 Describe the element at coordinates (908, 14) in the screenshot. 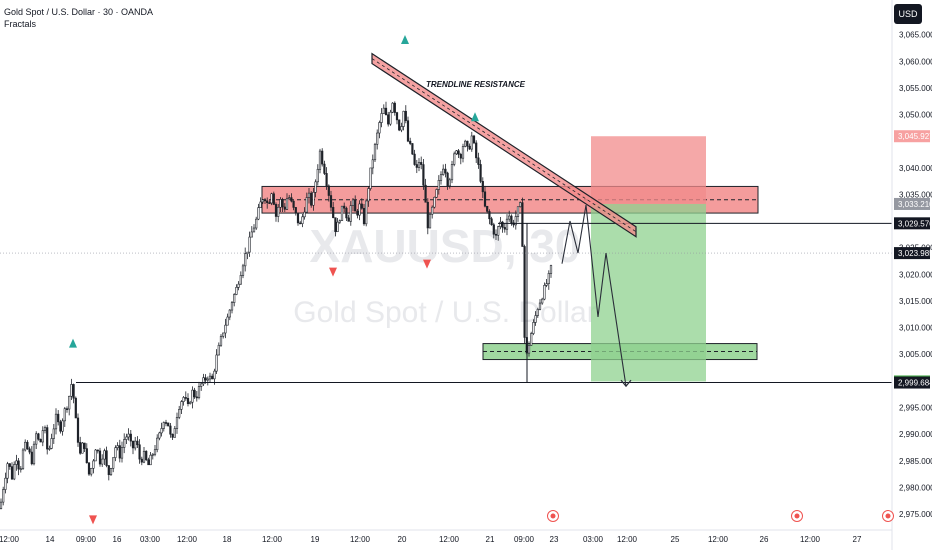

I see `currency-button: USD` at that location.